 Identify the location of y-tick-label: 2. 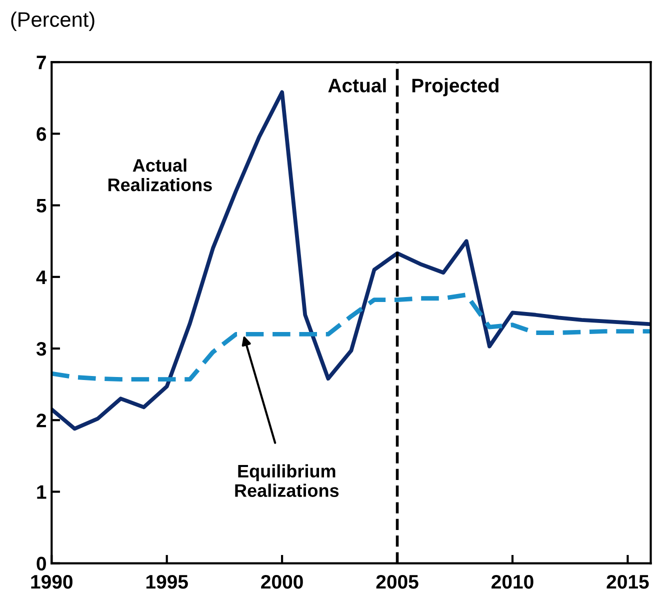
(41, 421).